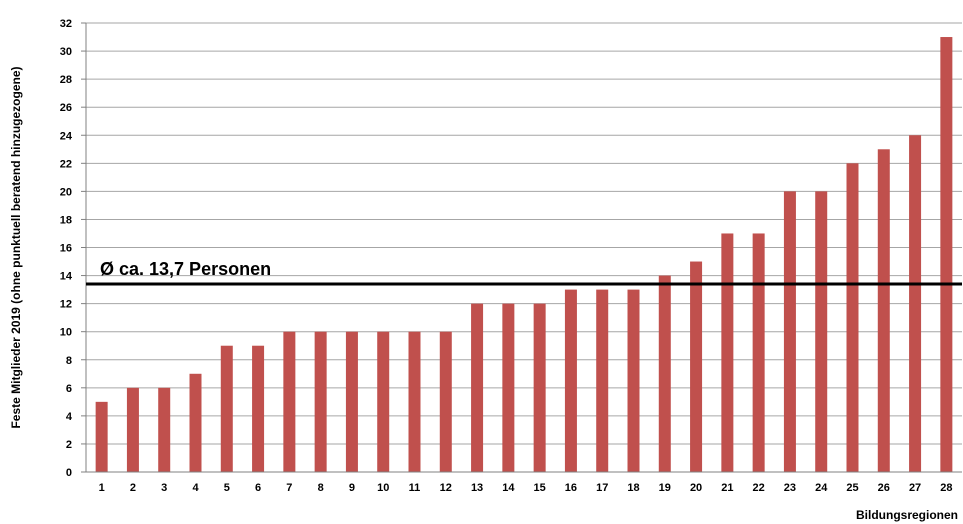 The image size is (963, 524). What do you see at coordinates (66, 24) in the screenshot?
I see `y-tick-label: 32` at bounding box center [66, 24].